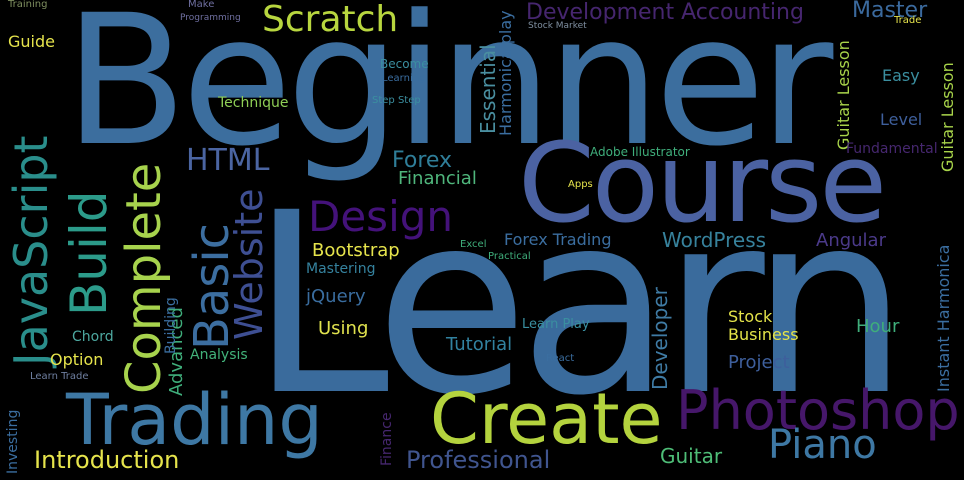 The height and width of the screenshot is (480, 964). Describe the element at coordinates (210, 18) in the screenshot. I see `word-programming: Programming` at that location.